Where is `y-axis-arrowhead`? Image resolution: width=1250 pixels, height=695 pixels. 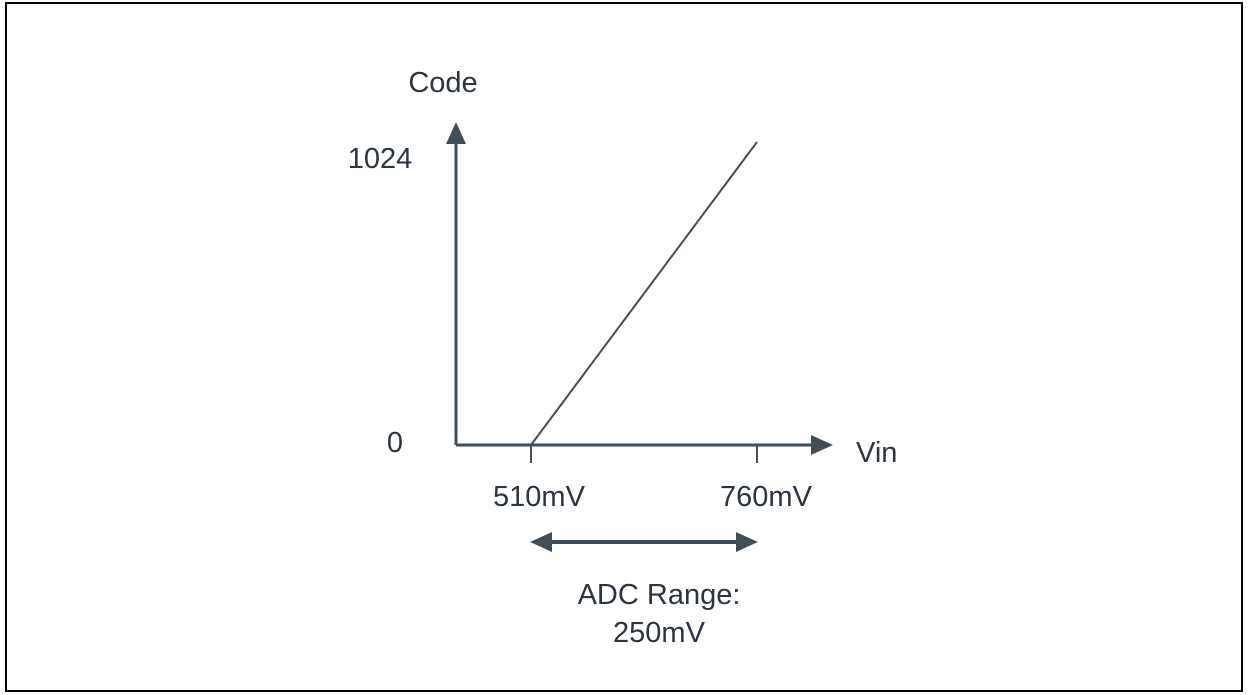
y-axis-arrowhead is located at coordinates (456, 133).